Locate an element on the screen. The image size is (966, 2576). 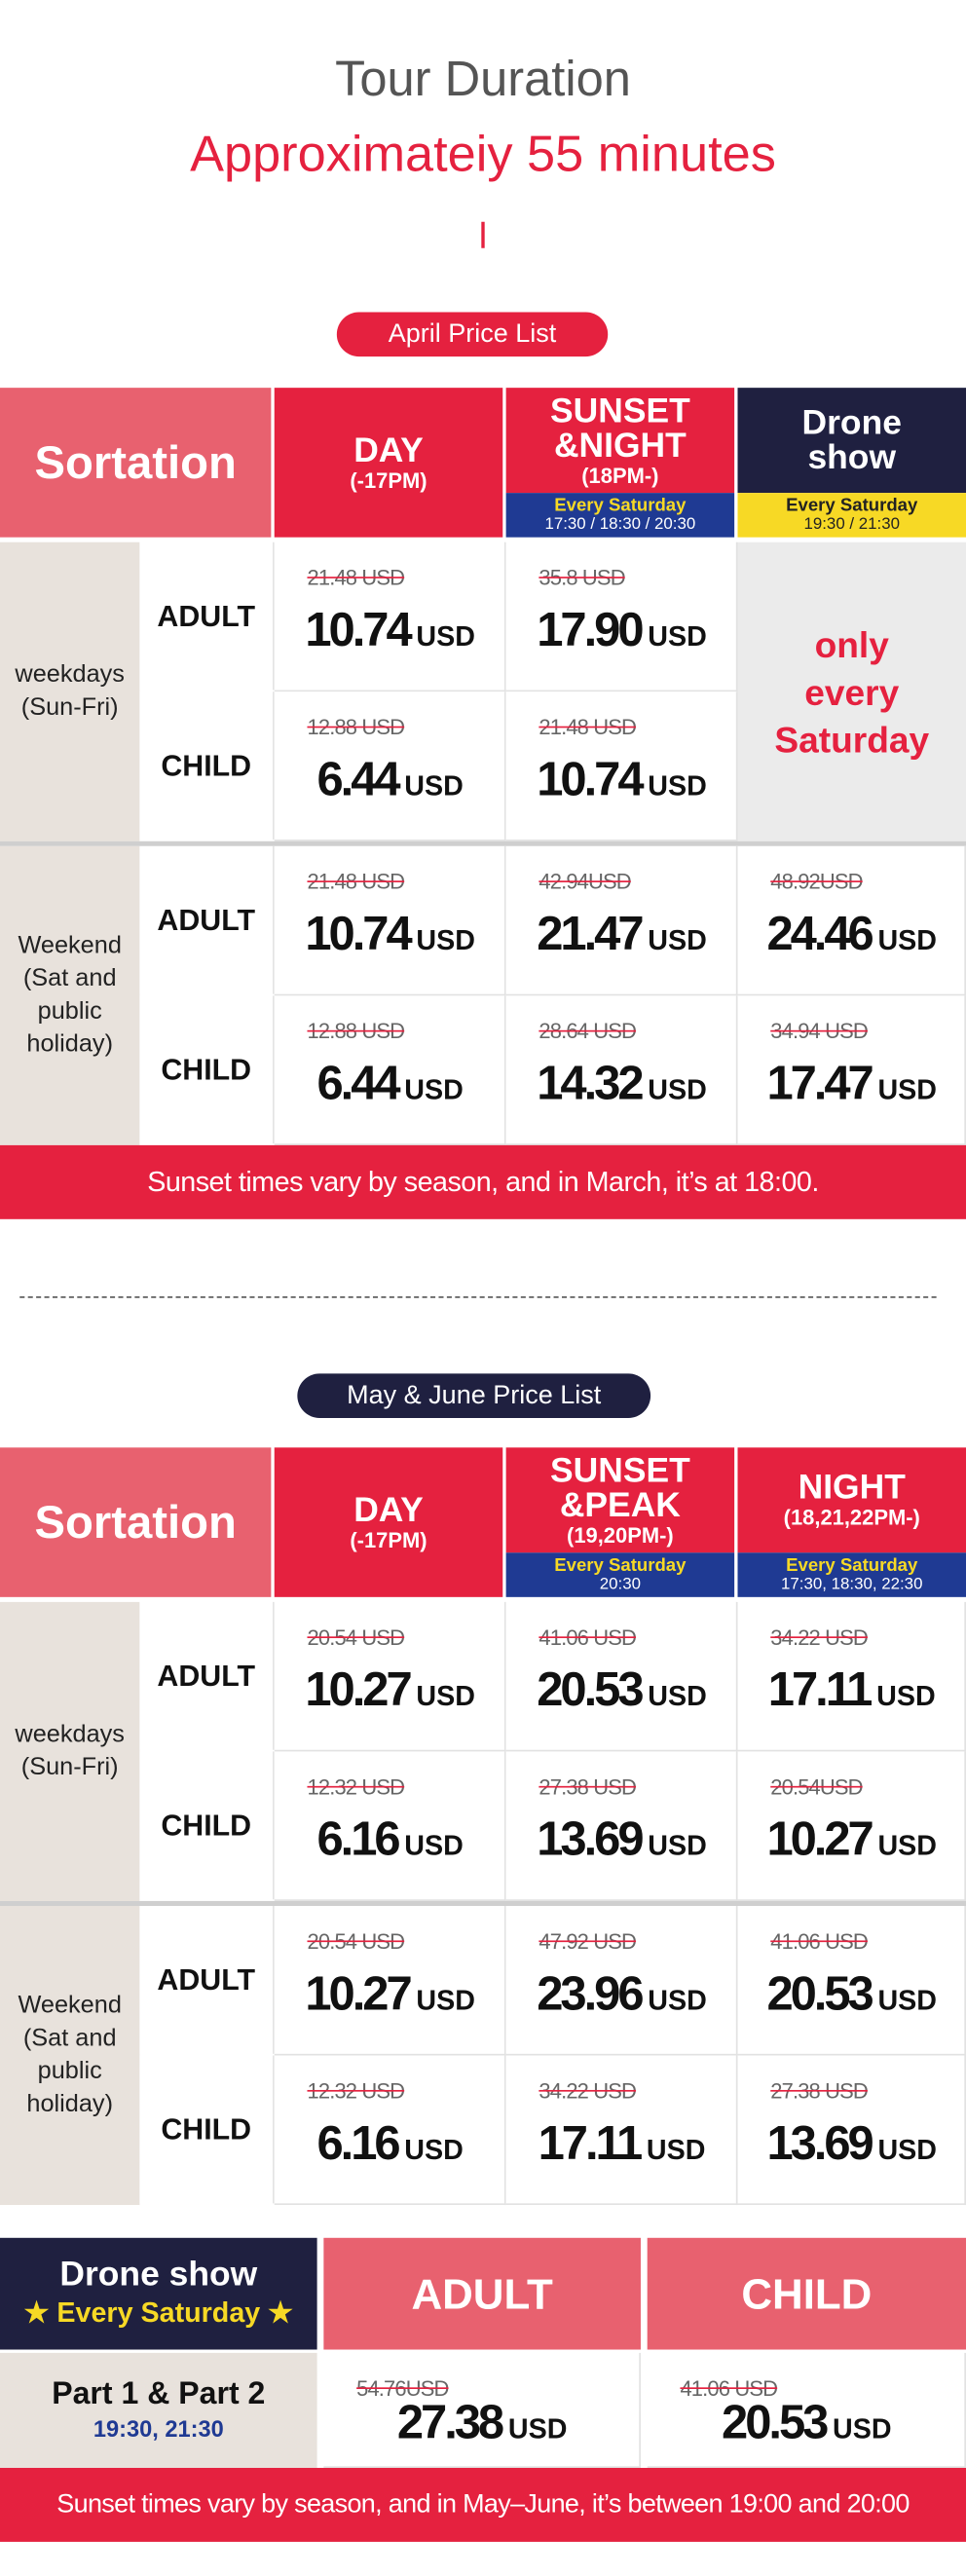
column-title: NIGHT is located at coordinates (852, 1488).